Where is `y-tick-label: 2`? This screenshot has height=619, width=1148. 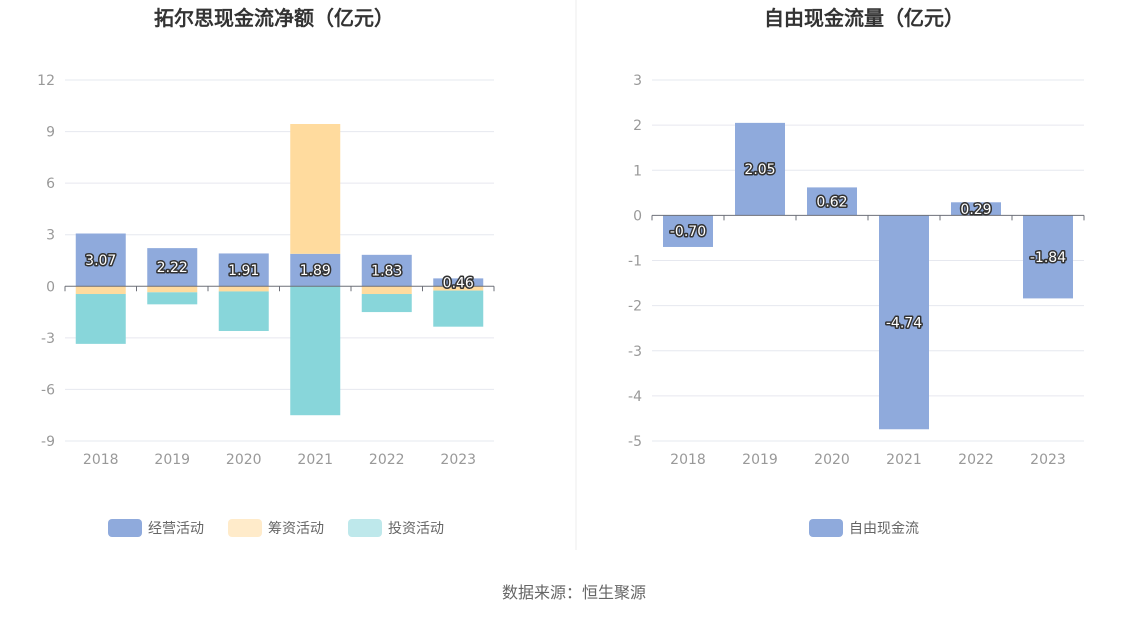
y-tick-label: 2 is located at coordinates (637, 126).